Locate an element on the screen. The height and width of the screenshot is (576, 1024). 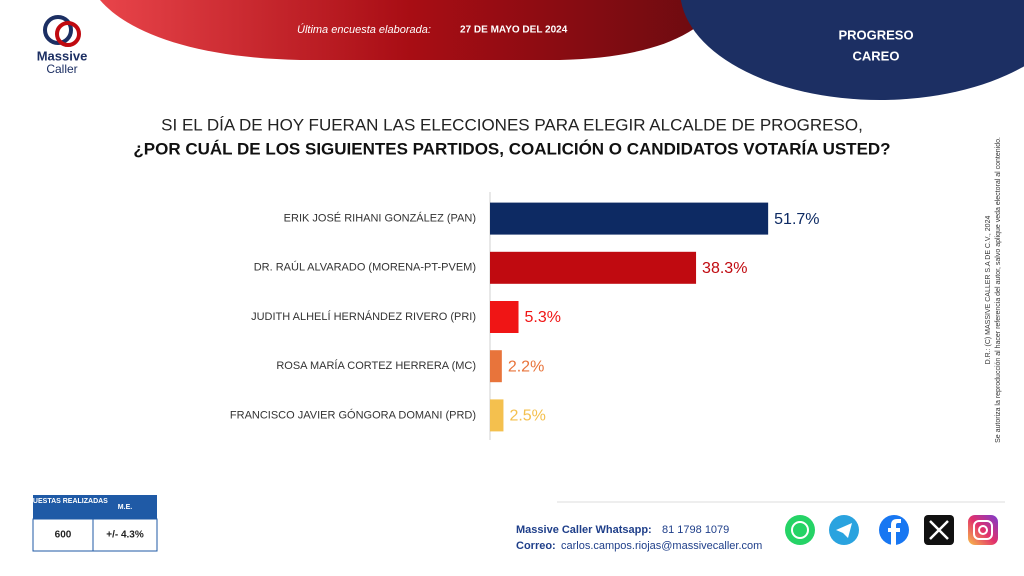
survey-label: Última encuesta elaborada: is located at coordinates (364, 29).